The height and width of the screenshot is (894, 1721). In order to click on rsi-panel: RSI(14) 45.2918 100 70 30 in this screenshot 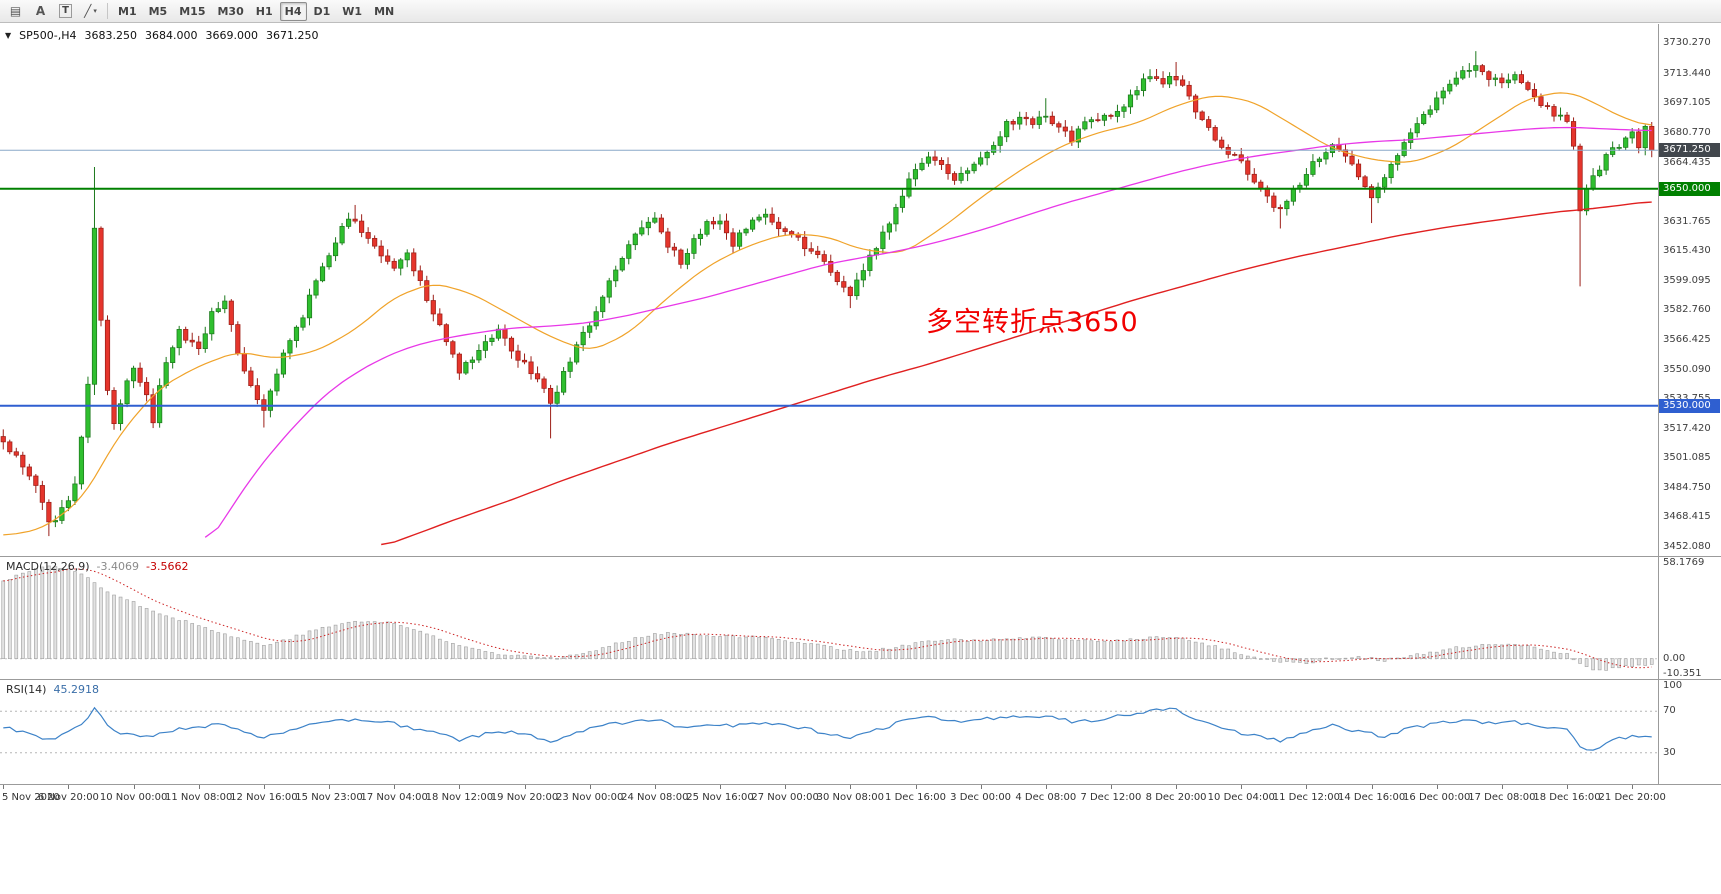, I will do `click(860, 732)`.